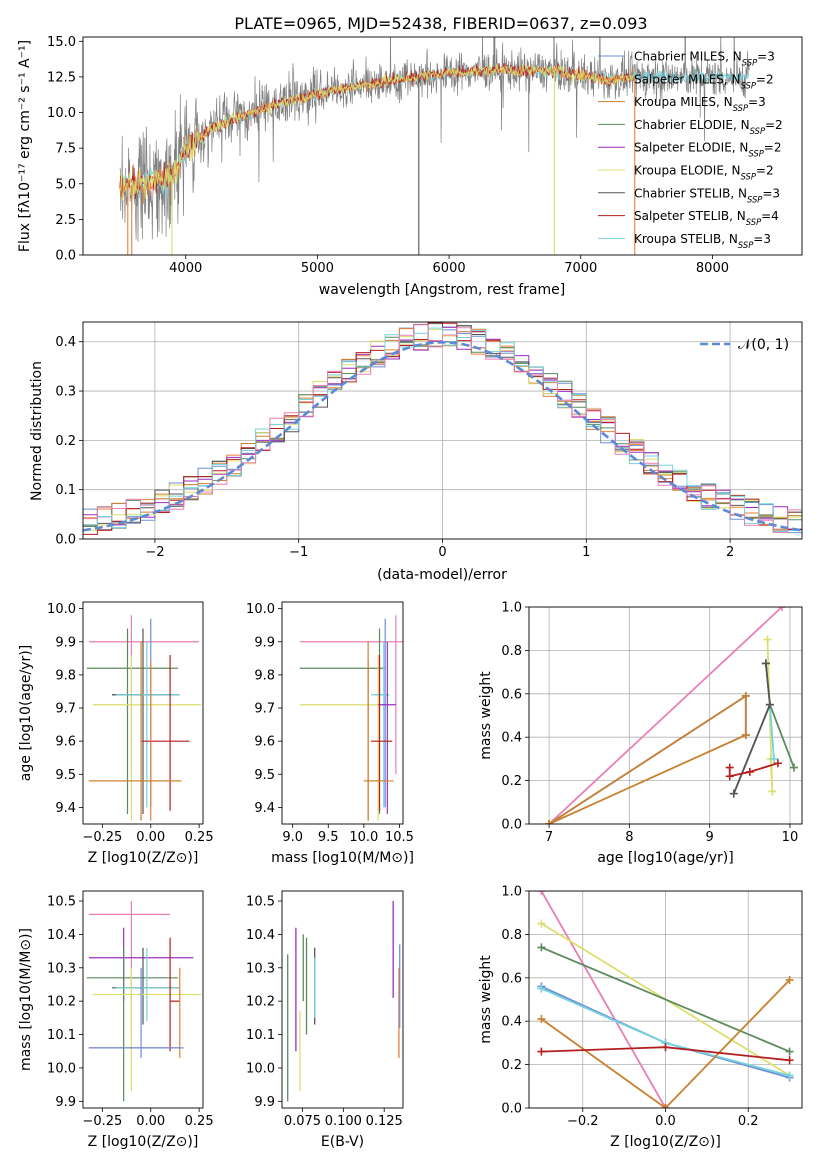 This screenshot has height=1170, width=819. Describe the element at coordinates (65, 392) in the screenshot. I see `y-tick-label: 0.3` at that location.